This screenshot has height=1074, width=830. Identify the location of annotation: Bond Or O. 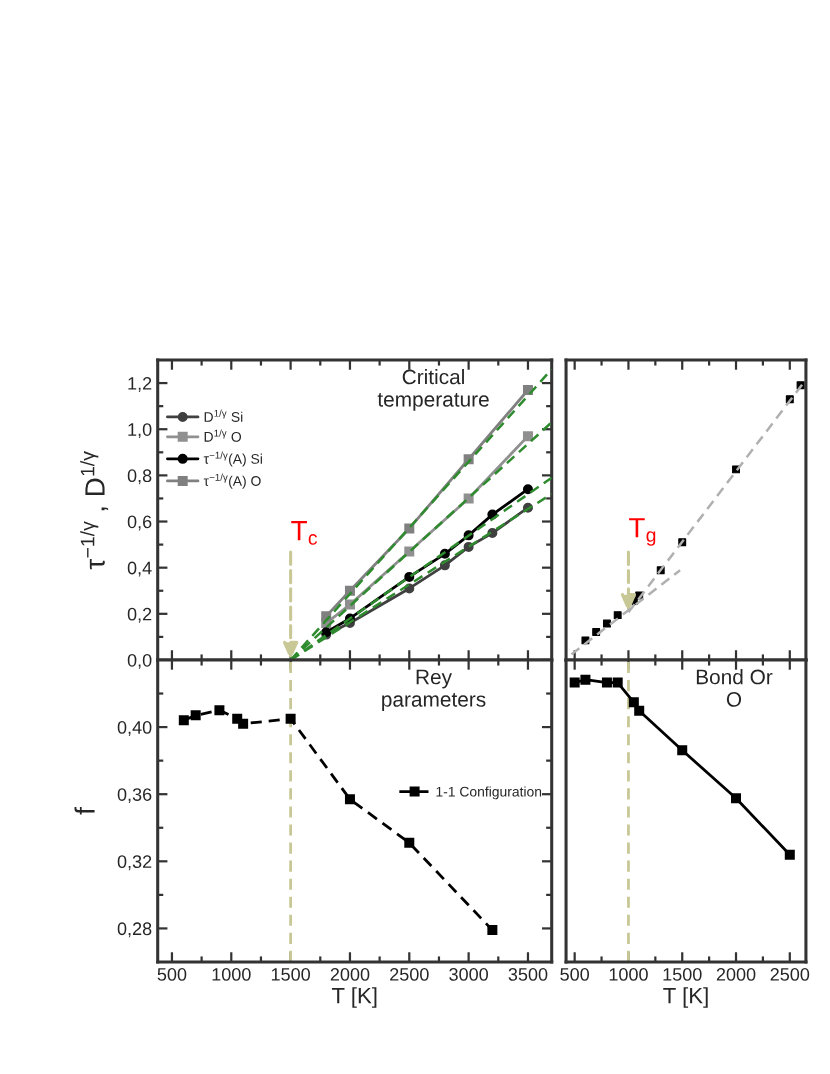
(734, 688).